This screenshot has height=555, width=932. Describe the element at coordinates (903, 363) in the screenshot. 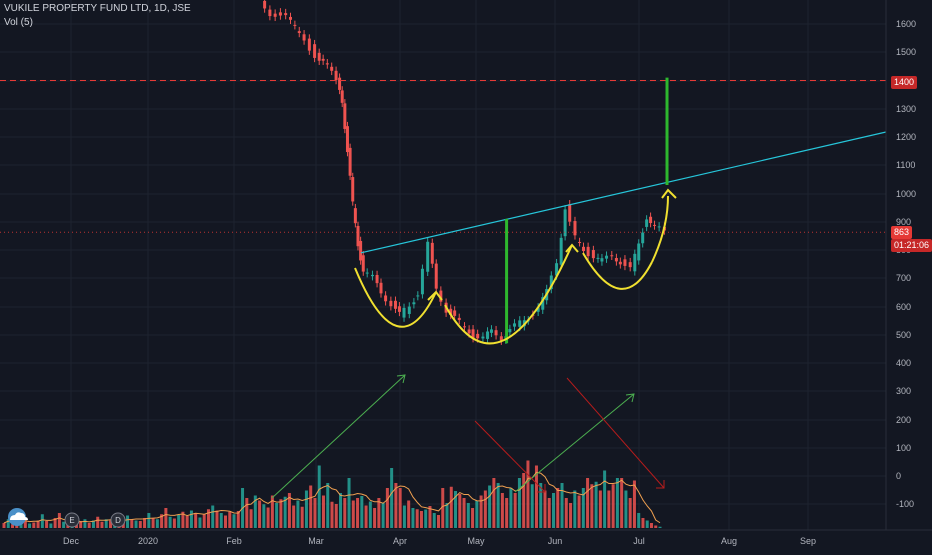

I see `price-tick-label: 400` at that location.